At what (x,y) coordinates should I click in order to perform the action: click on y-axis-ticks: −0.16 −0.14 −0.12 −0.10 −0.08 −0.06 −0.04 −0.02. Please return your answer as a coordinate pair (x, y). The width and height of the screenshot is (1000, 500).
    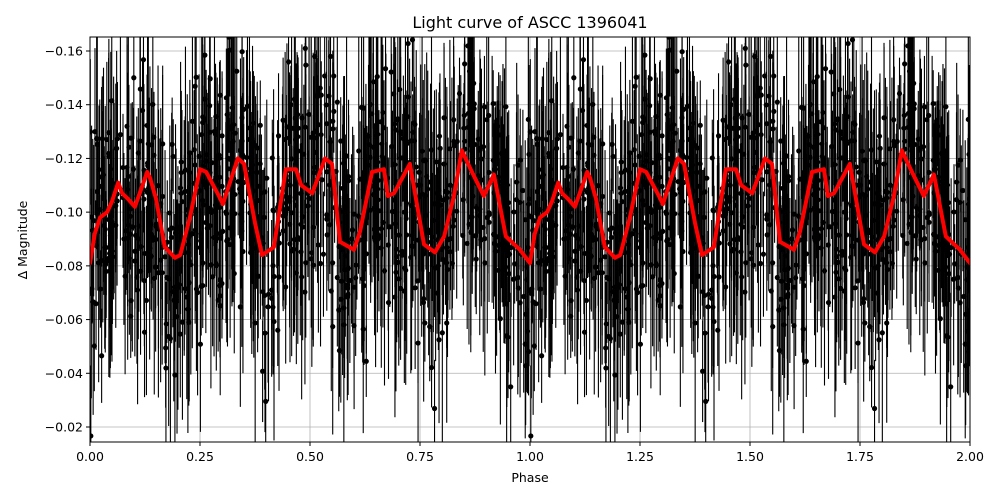
    Looking at the image, I should click on (67, 239).